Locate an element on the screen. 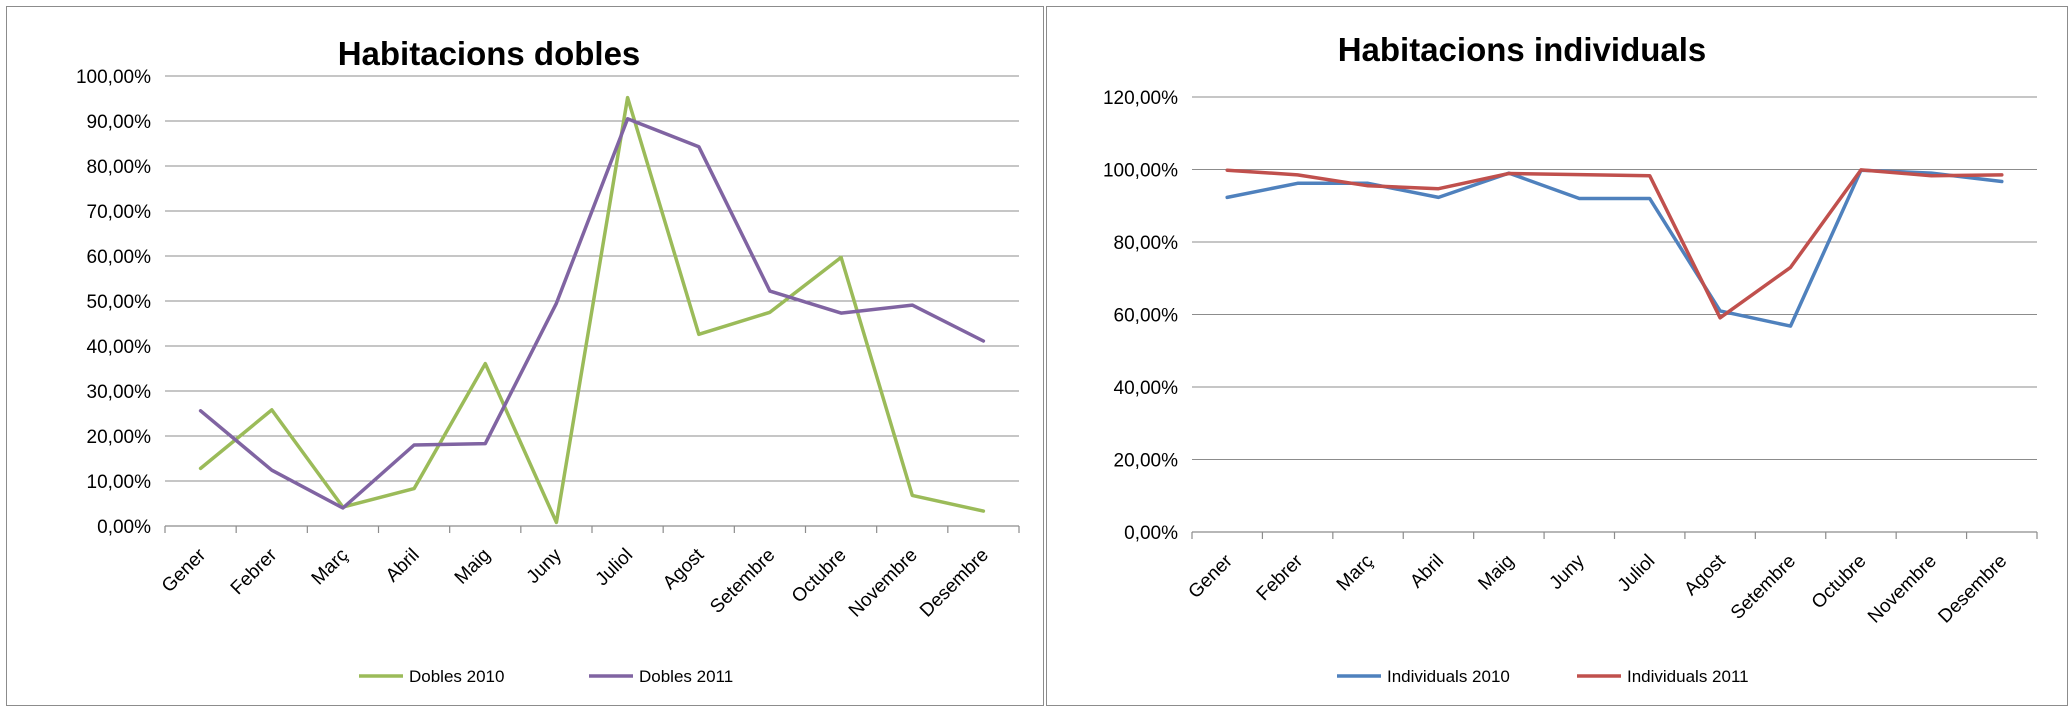 This screenshot has width=2069, height=706. y-tick-label: 50,00% is located at coordinates (119, 302).